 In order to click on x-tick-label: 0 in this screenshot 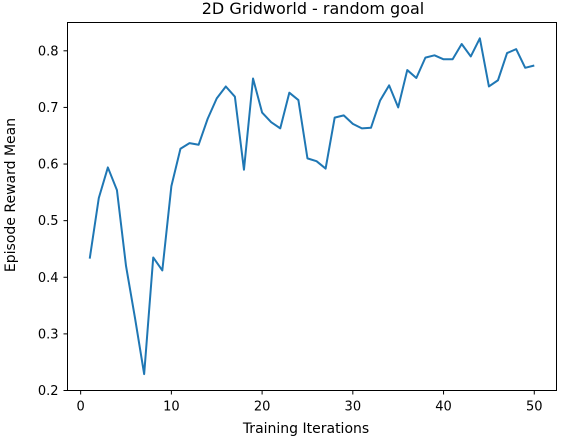, I will do `click(81, 407)`.